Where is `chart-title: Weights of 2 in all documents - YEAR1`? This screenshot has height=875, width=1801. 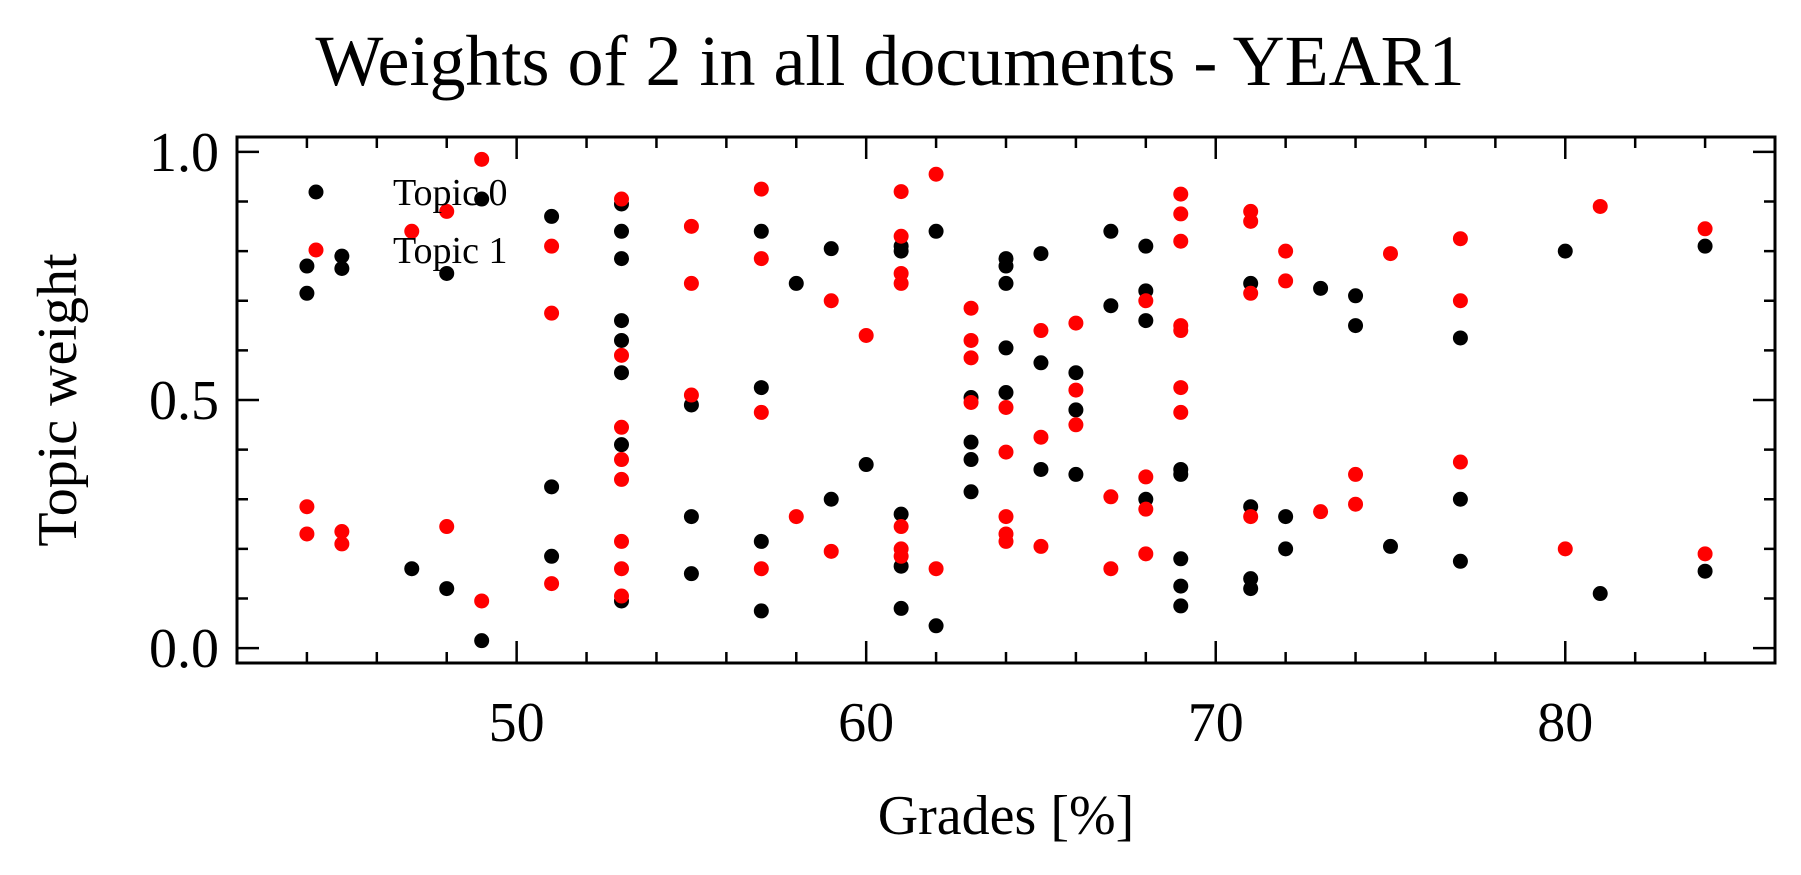 chart-title: Weights of 2 in all documents - YEAR1 is located at coordinates (889, 61).